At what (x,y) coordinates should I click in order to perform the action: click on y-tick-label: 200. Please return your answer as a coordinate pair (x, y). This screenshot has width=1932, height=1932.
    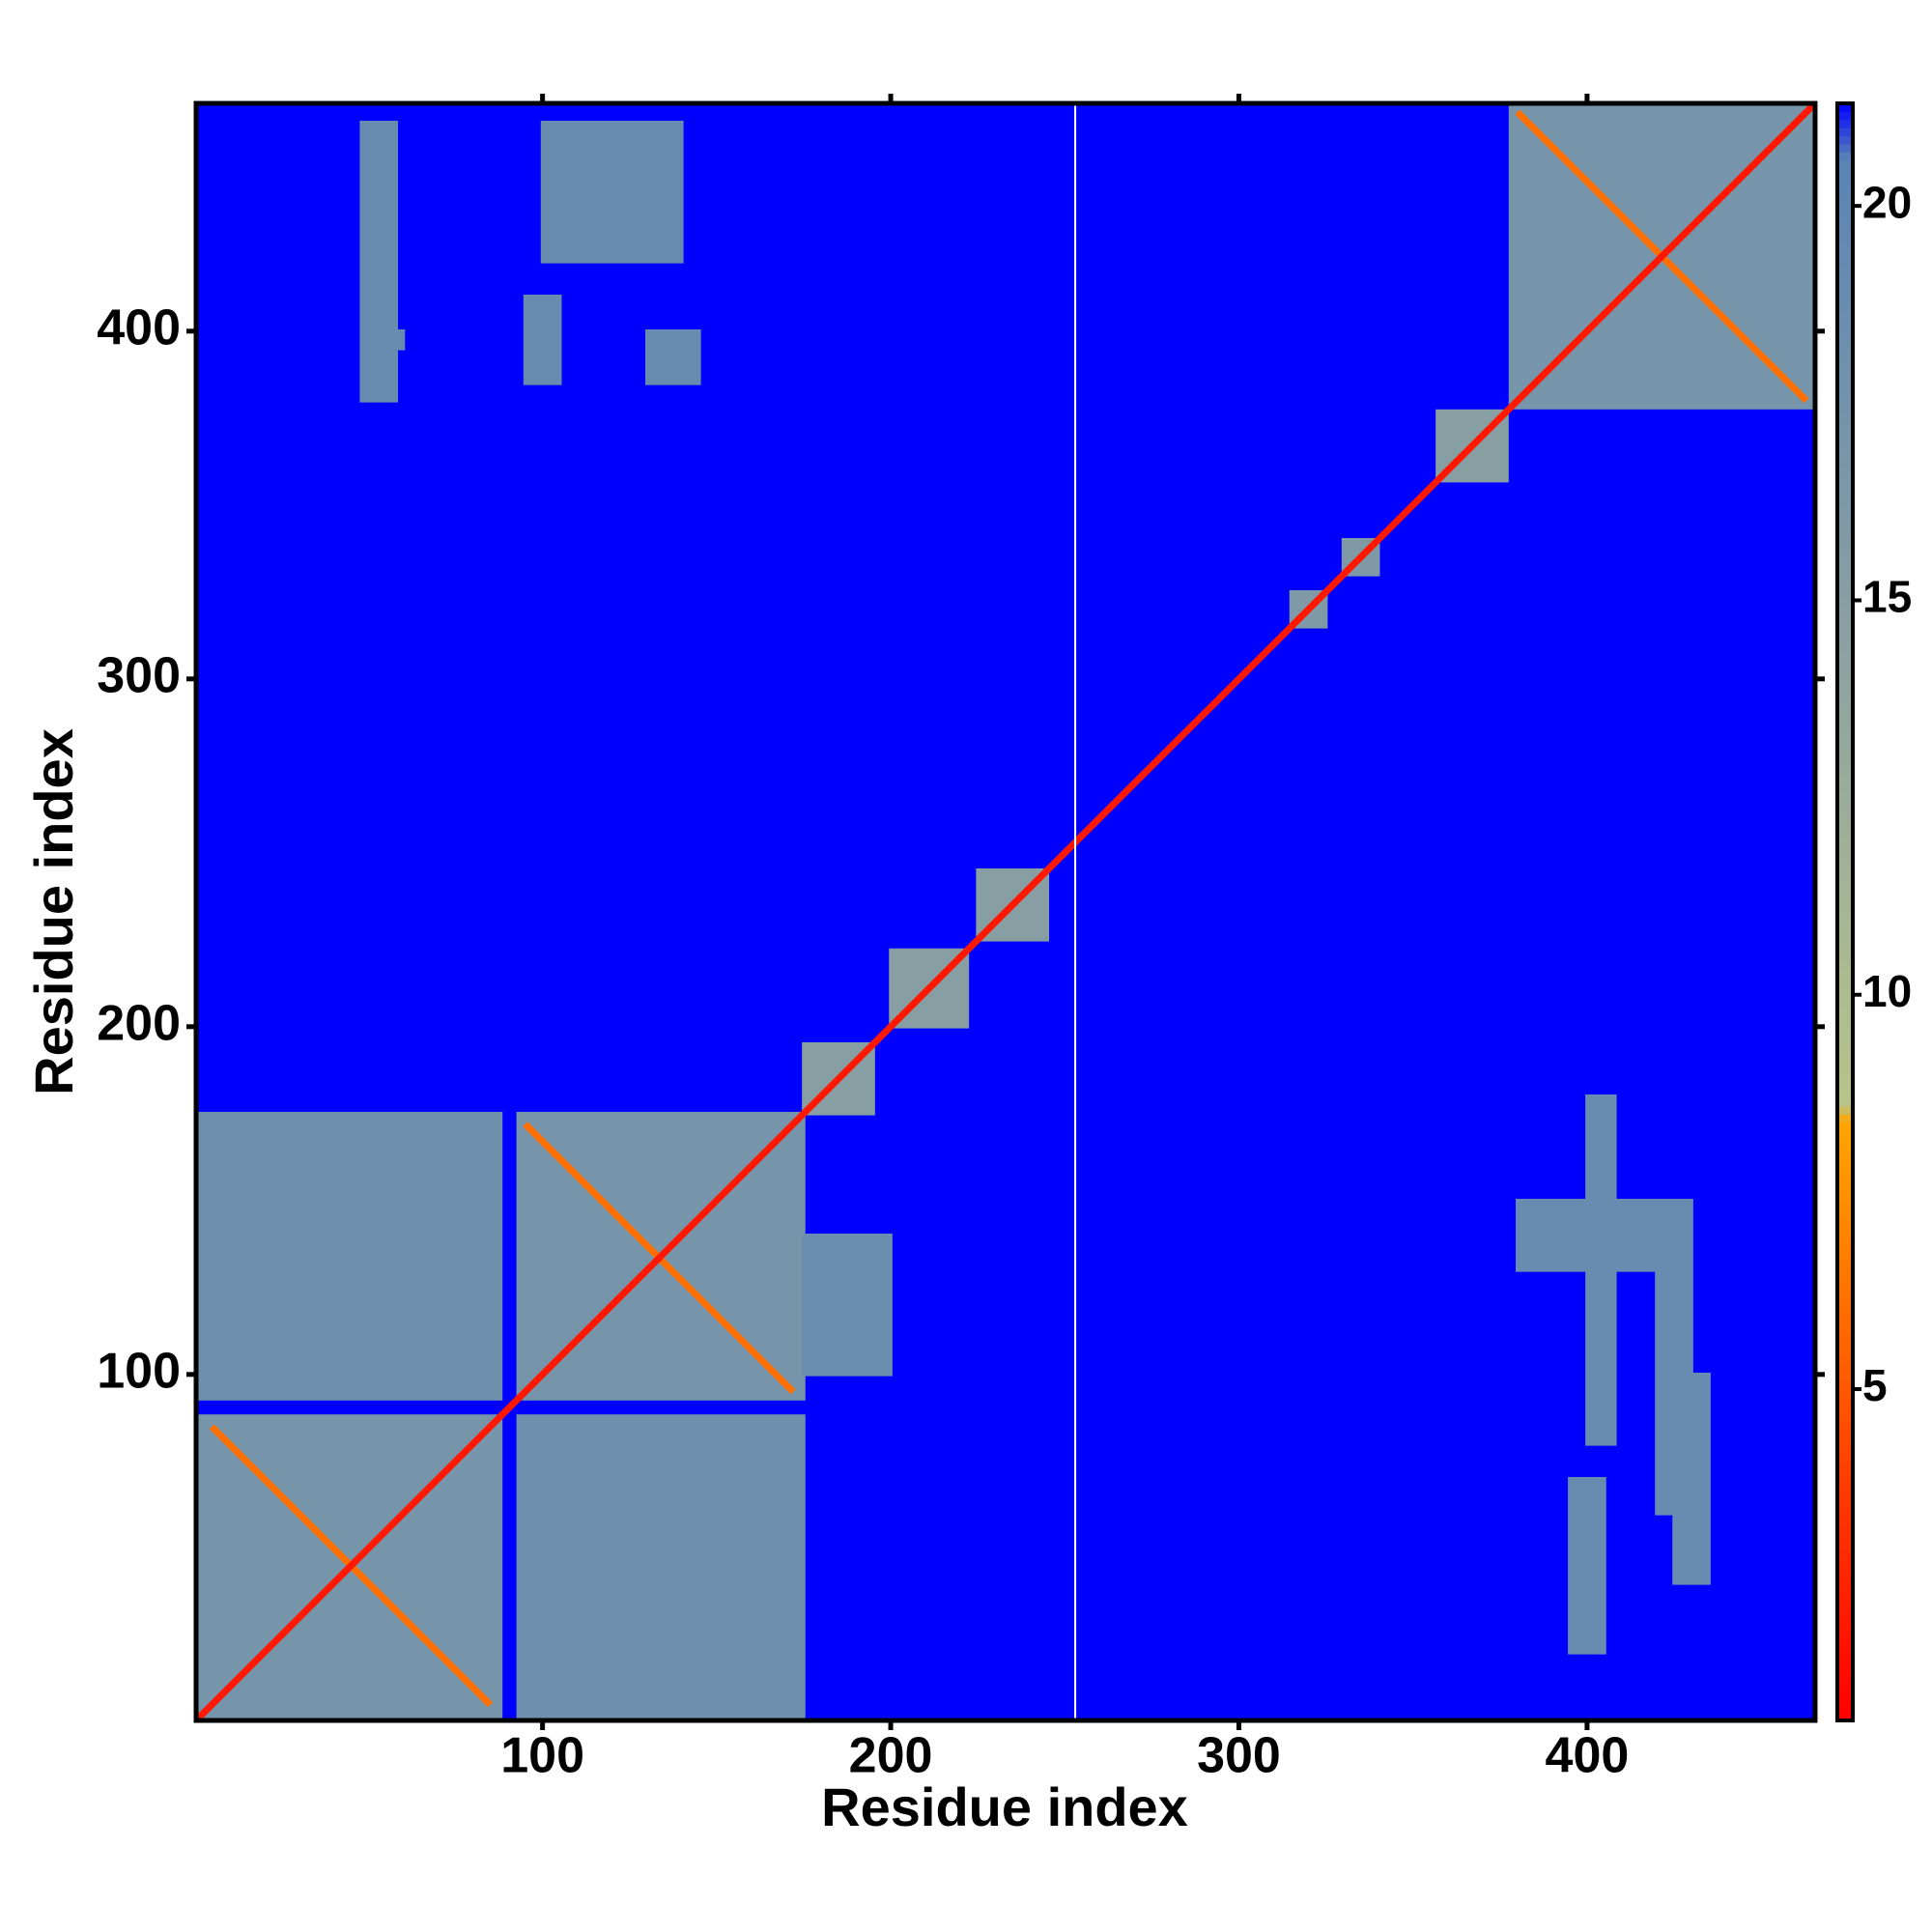
    Looking at the image, I should click on (139, 1024).